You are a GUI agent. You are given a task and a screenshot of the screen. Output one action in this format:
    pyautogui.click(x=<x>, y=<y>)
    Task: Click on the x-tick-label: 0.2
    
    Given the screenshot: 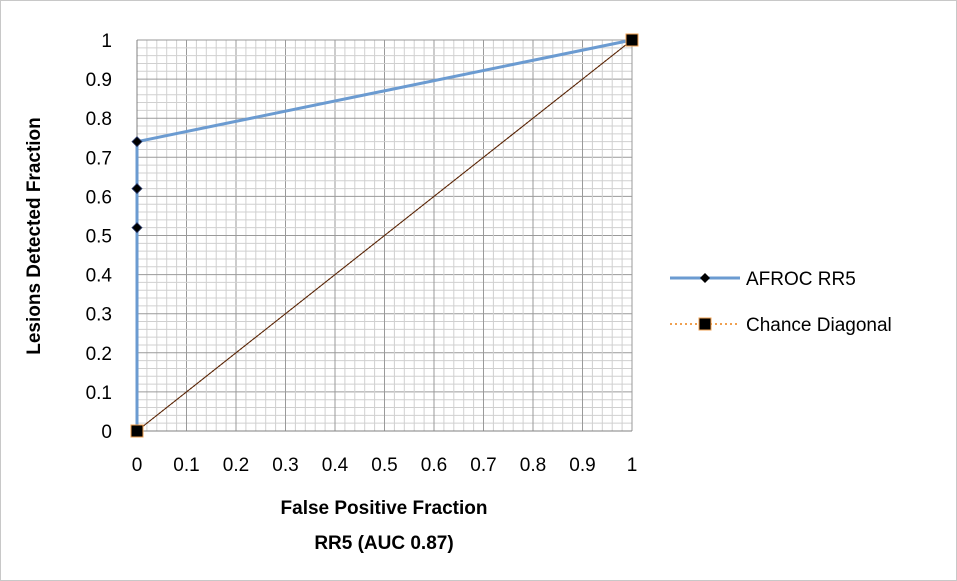 What is the action you would take?
    pyautogui.click(x=236, y=465)
    